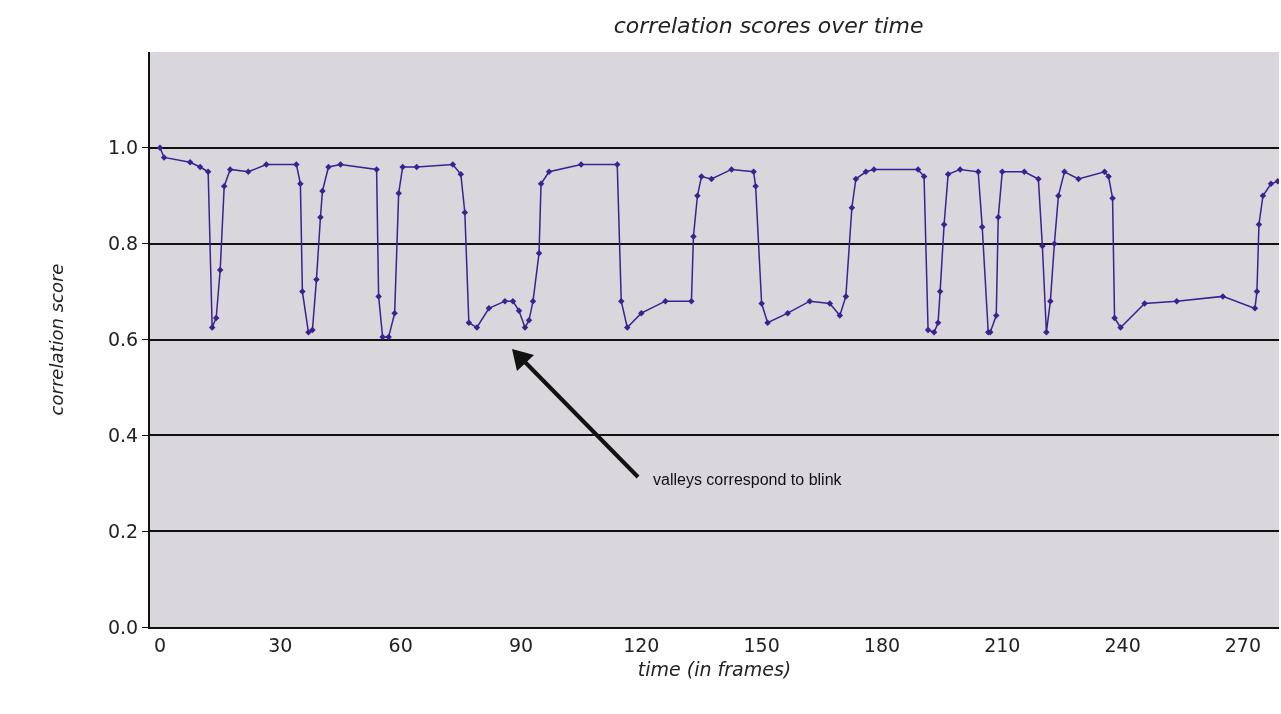 The width and height of the screenshot is (1281, 714). Describe the element at coordinates (160, 644) in the screenshot. I see `x-tick-label: 0` at that location.